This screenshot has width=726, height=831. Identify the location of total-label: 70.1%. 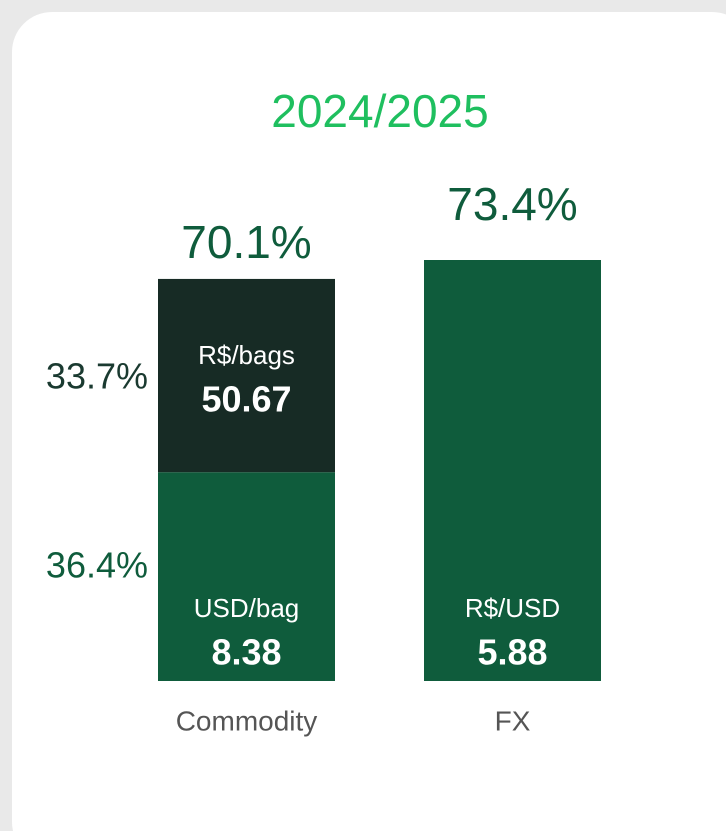
(246, 242).